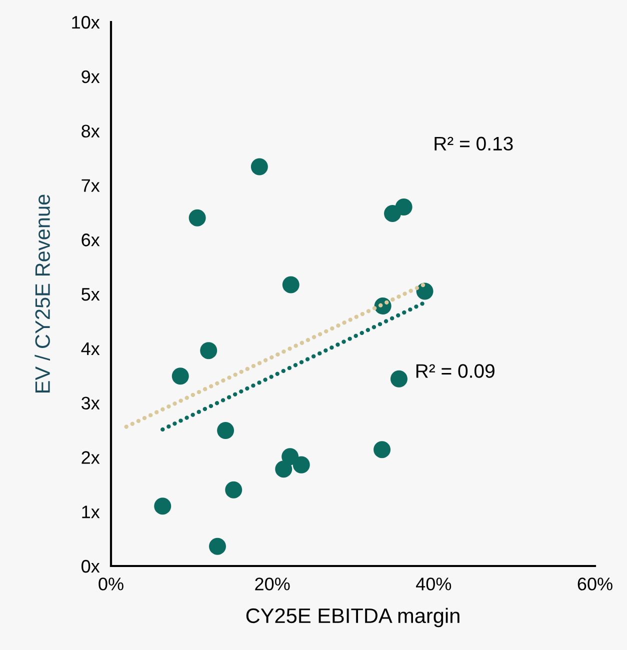  Describe the element at coordinates (91, 403) in the screenshot. I see `y-tick-label: 3x` at that location.